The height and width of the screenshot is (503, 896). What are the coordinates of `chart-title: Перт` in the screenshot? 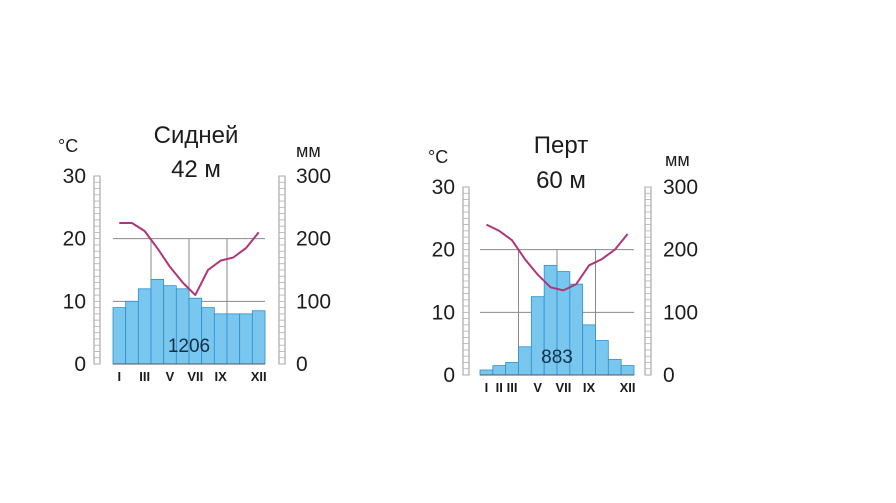 It's located at (561, 145).